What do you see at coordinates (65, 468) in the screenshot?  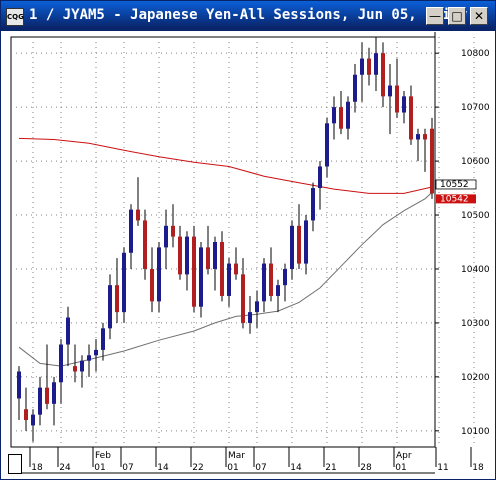 I see `x-tick-label: 24` at bounding box center [65, 468].